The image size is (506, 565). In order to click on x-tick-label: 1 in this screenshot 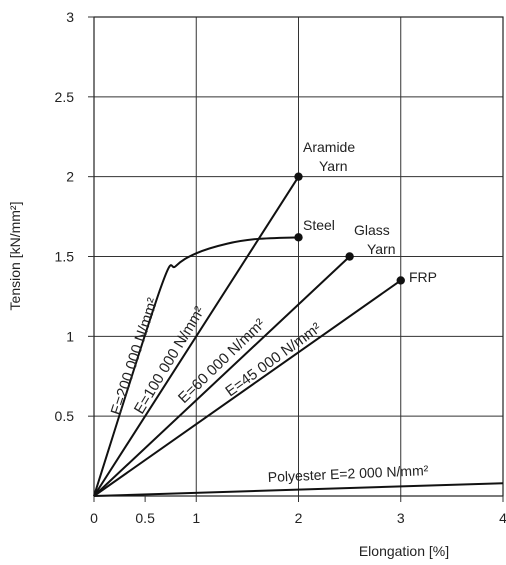, I will do `click(196, 518)`.